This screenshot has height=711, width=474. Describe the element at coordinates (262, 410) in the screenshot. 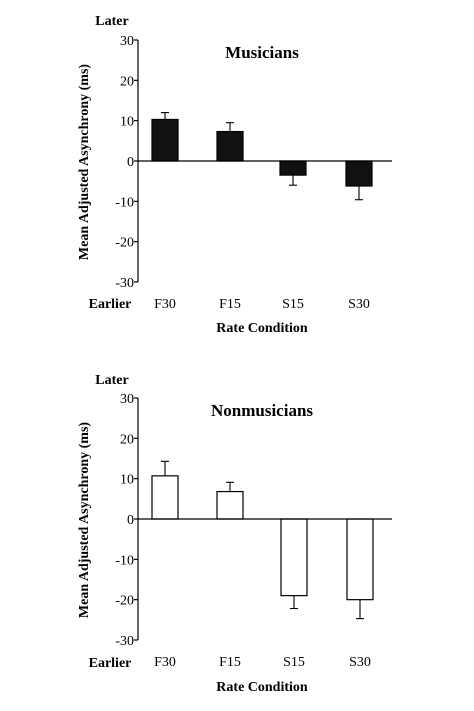

I see `chart-title: Nonmusicians` at that location.